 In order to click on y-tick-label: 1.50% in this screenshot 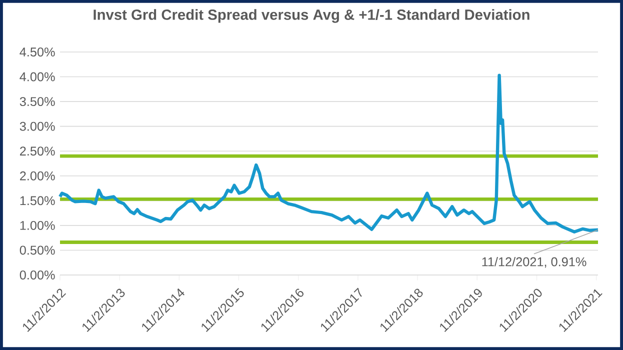, I will do `click(37, 201)`.